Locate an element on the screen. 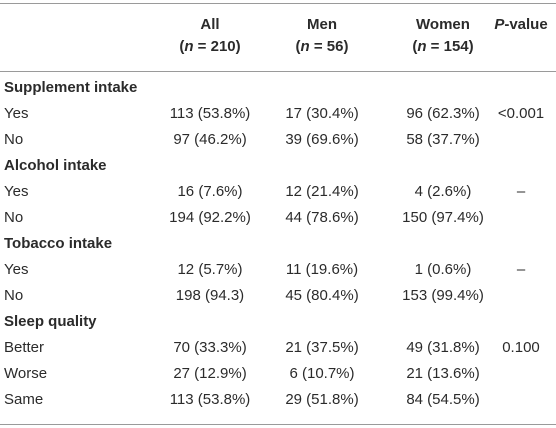 The image size is (556, 428). count-value: = 56) is located at coordinates (329, 46).